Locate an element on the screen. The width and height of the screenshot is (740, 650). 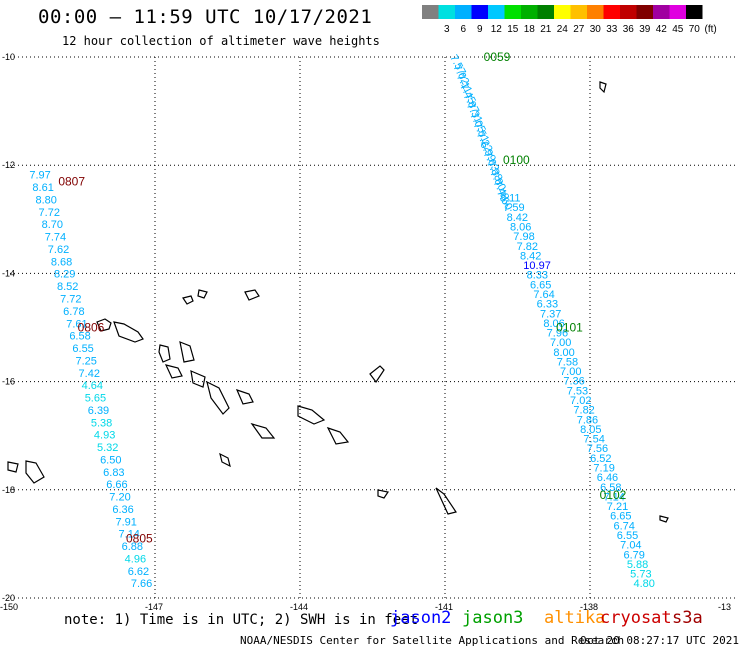
wave-height-value: 4.96 is located at coordinates (135, 559).